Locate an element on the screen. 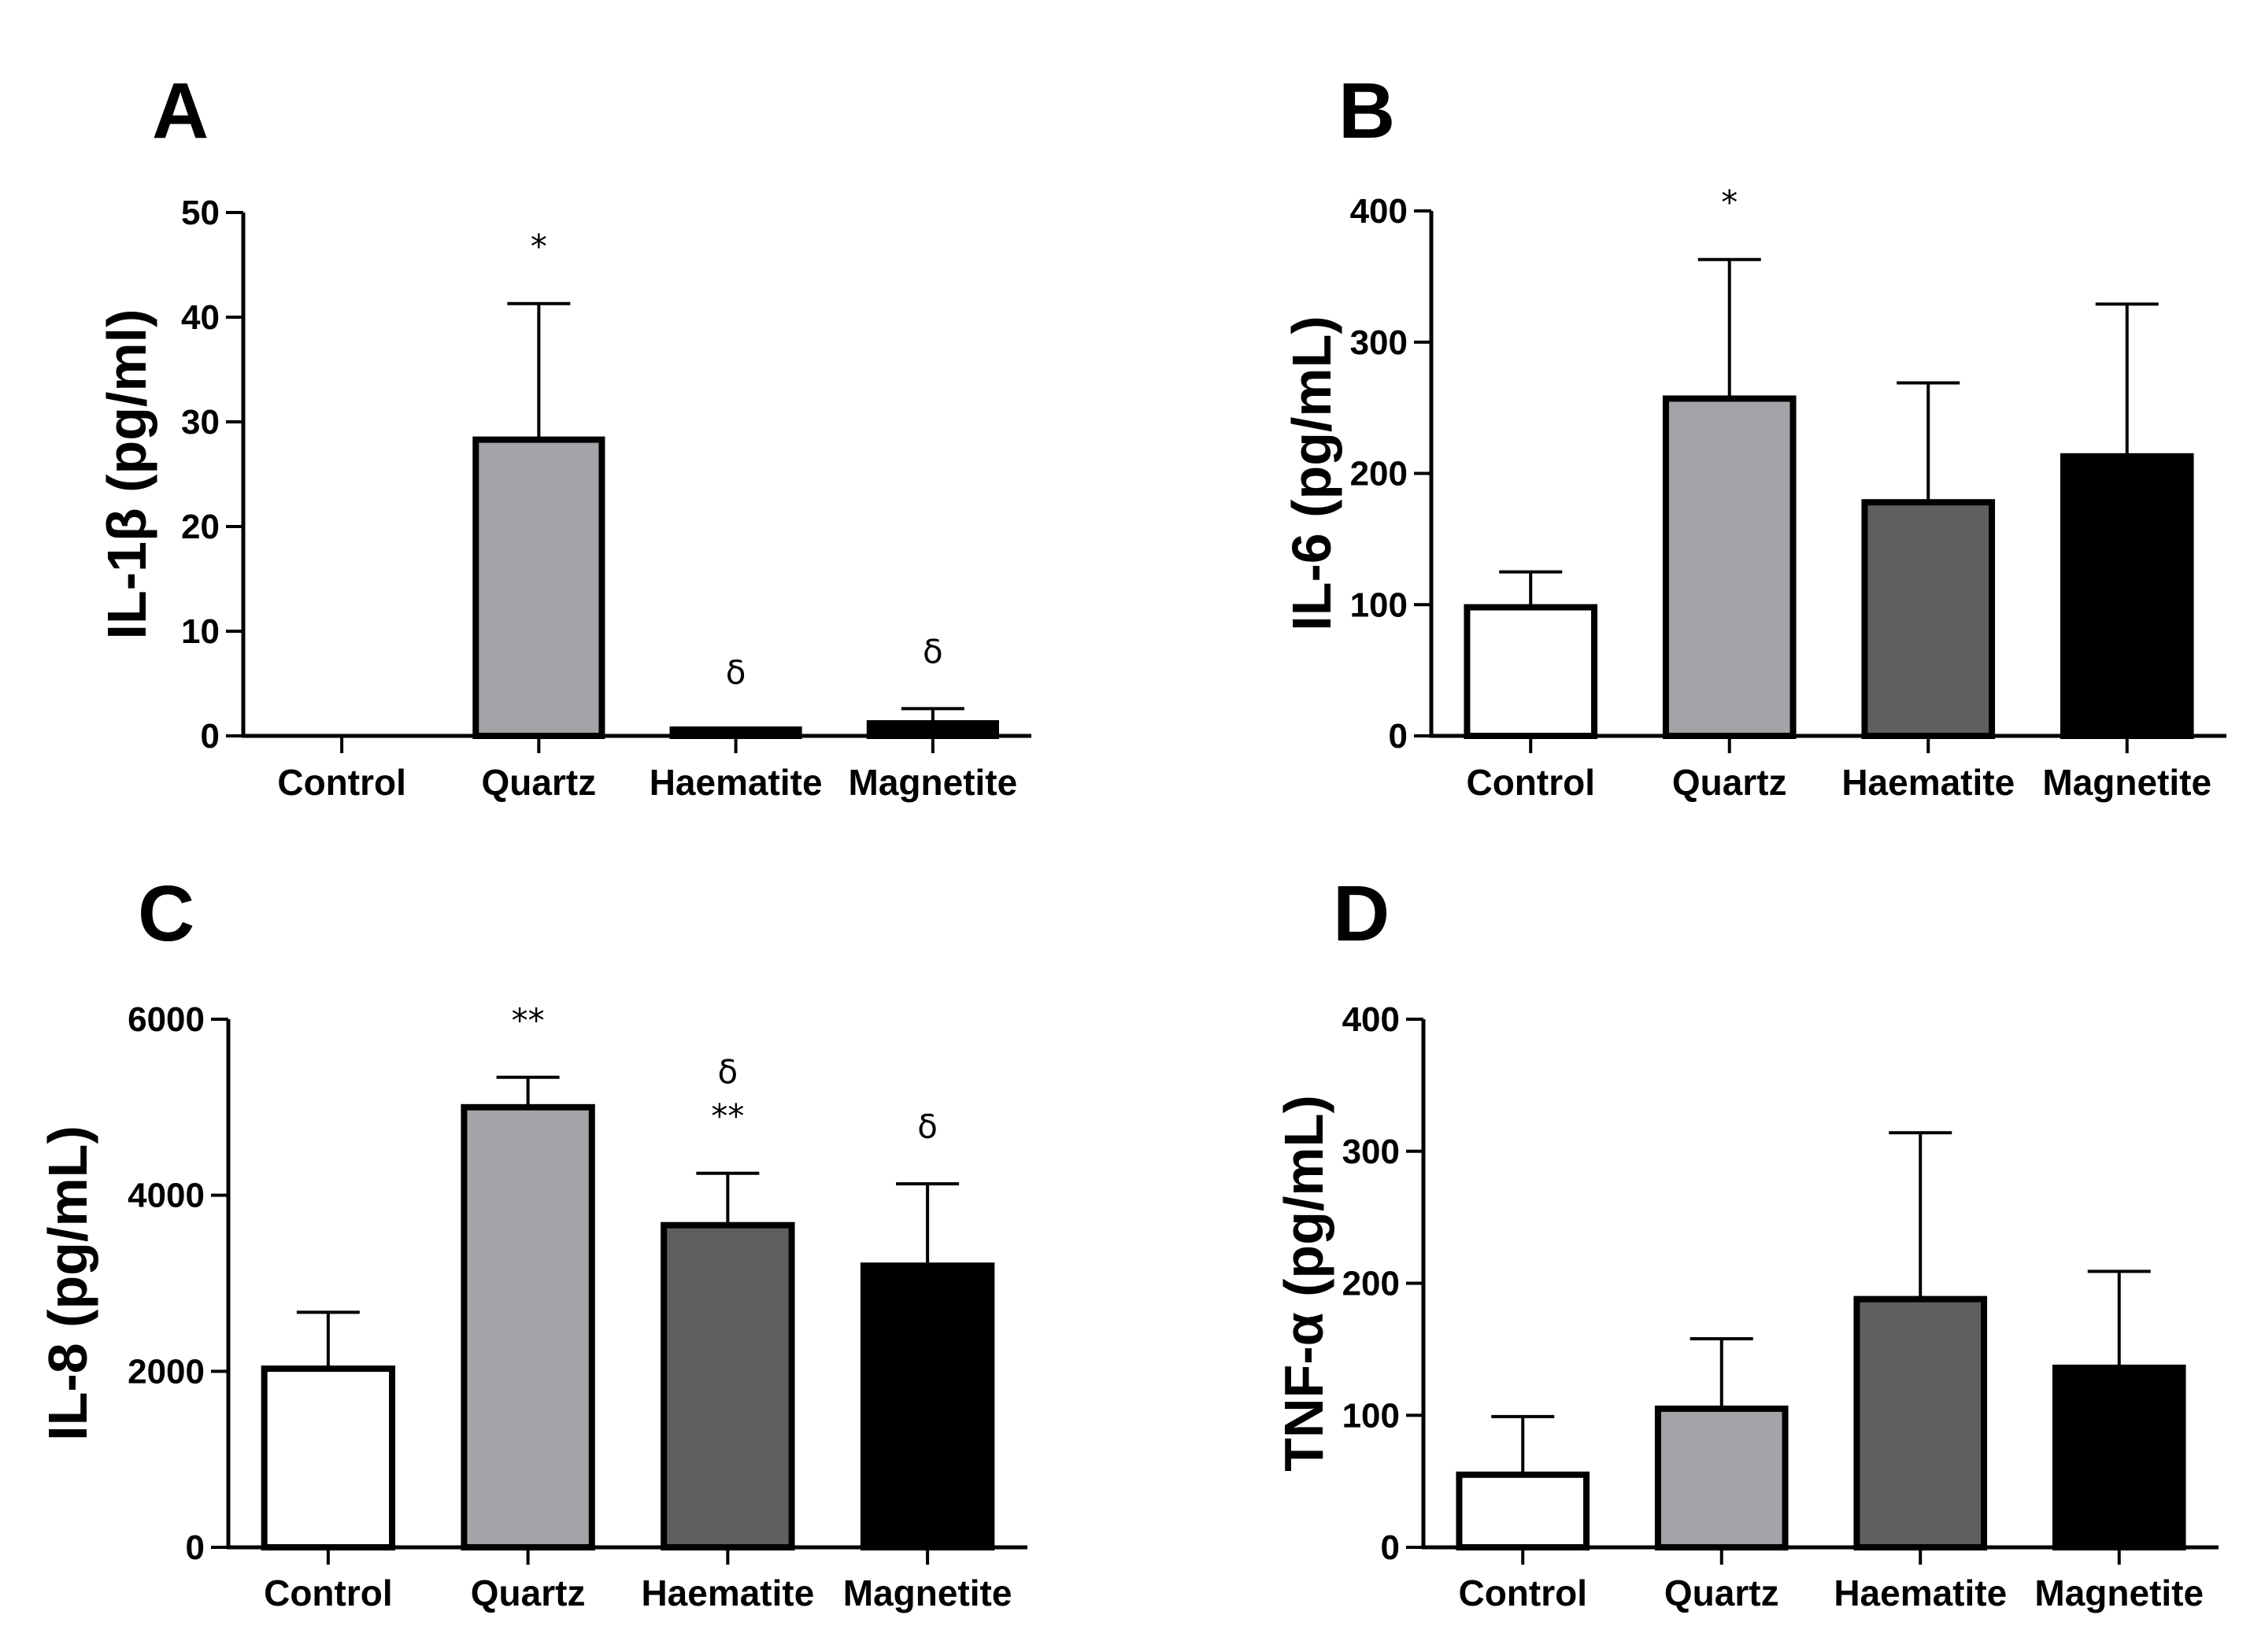 Image resolution: width=2265 pixels, height=1652 pixels. y-tick-label: 40 is located at coordinates (201, 318).